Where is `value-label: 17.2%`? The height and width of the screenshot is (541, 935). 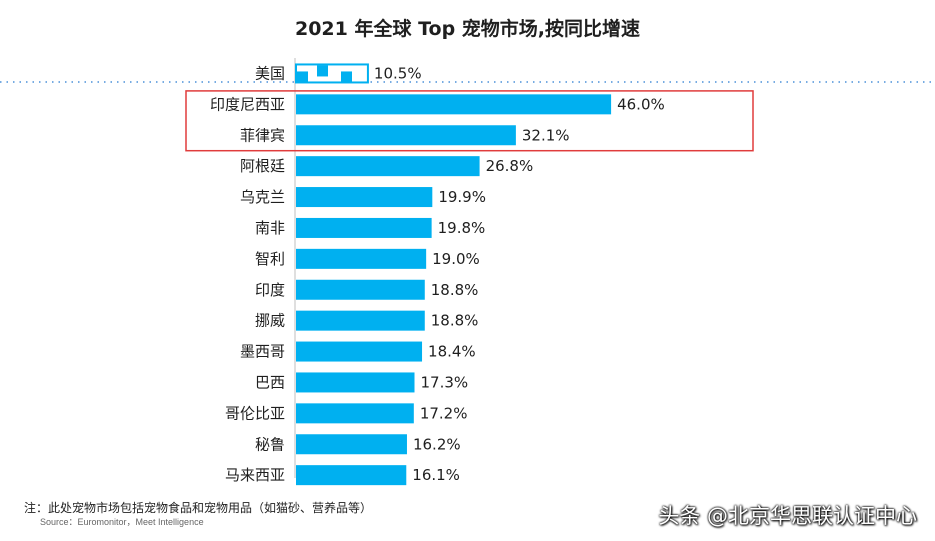
value-label: 17.2% is located at coordinates (444, 413).